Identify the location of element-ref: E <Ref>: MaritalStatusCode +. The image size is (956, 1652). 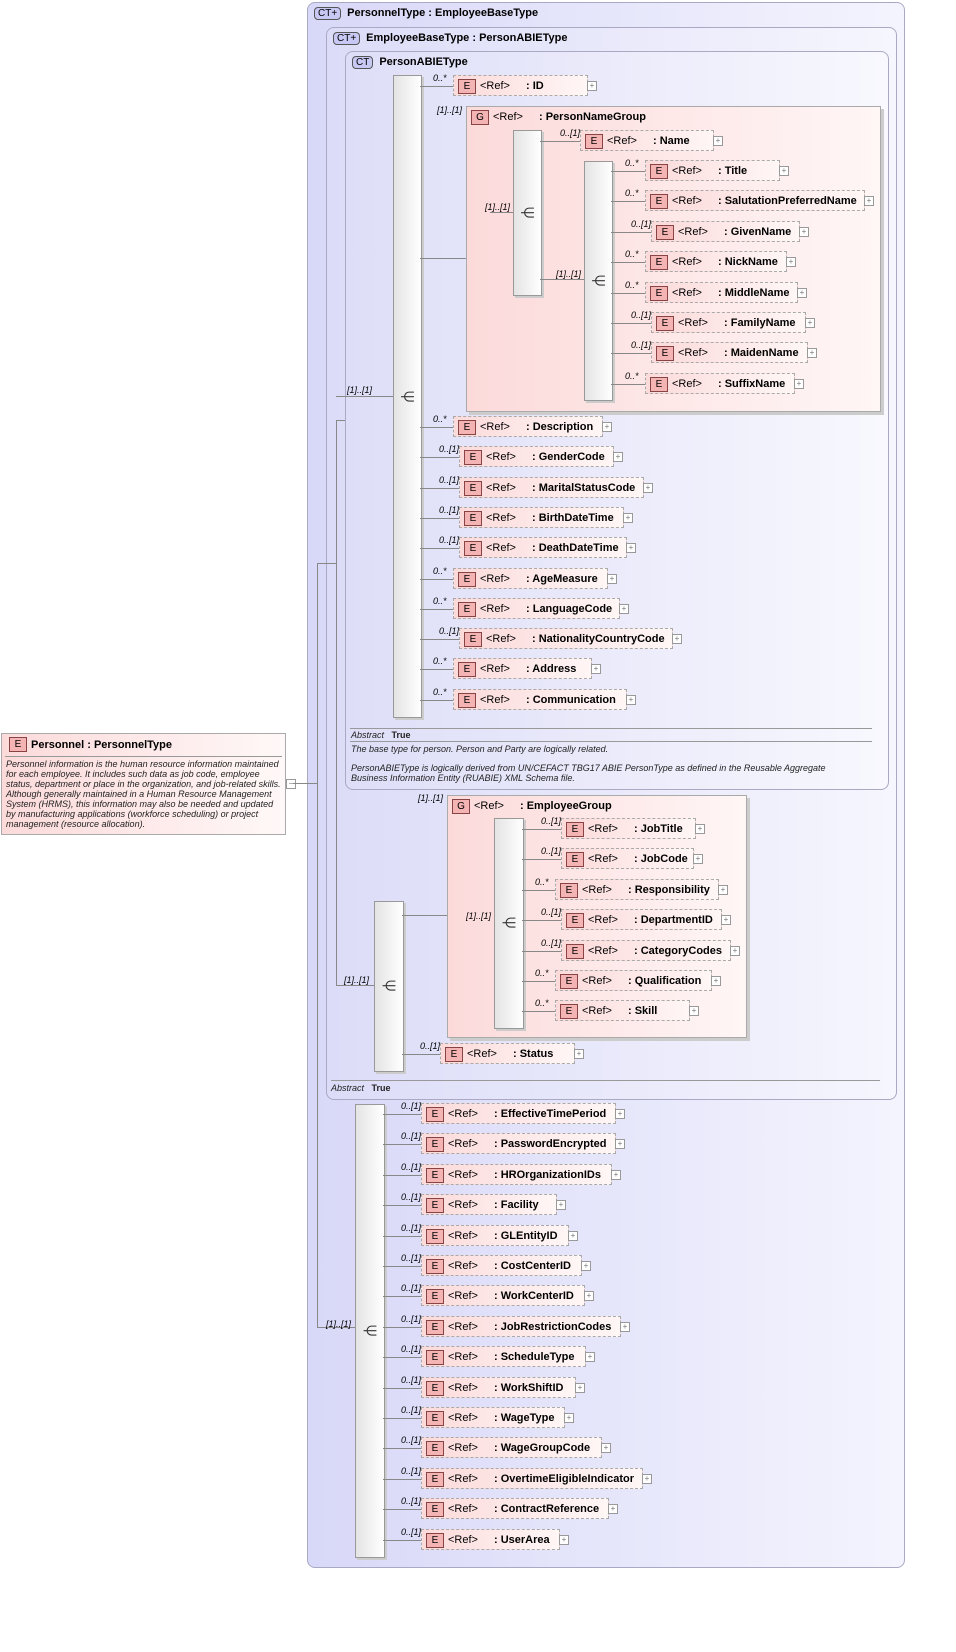
(556, 487).